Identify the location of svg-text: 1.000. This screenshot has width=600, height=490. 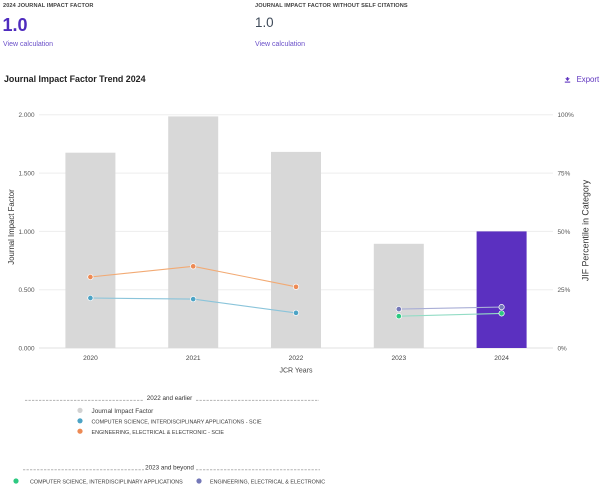
(27, 232).